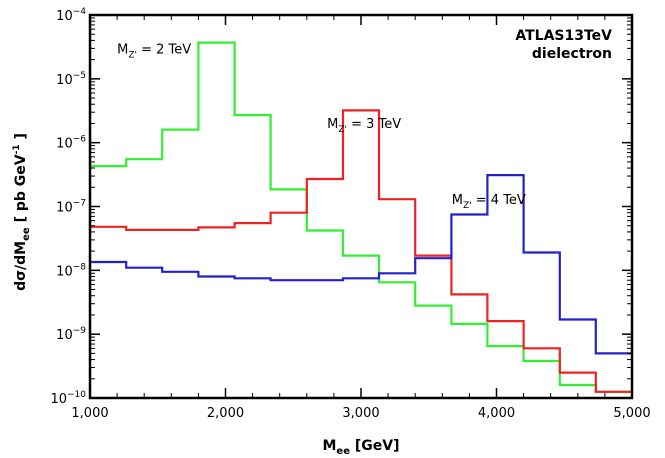 The image size is (665, 458). Describe the element at coordinates (71, 79) in the screenshot. I see `y-tick-label: 10⁻⁵` at that location.